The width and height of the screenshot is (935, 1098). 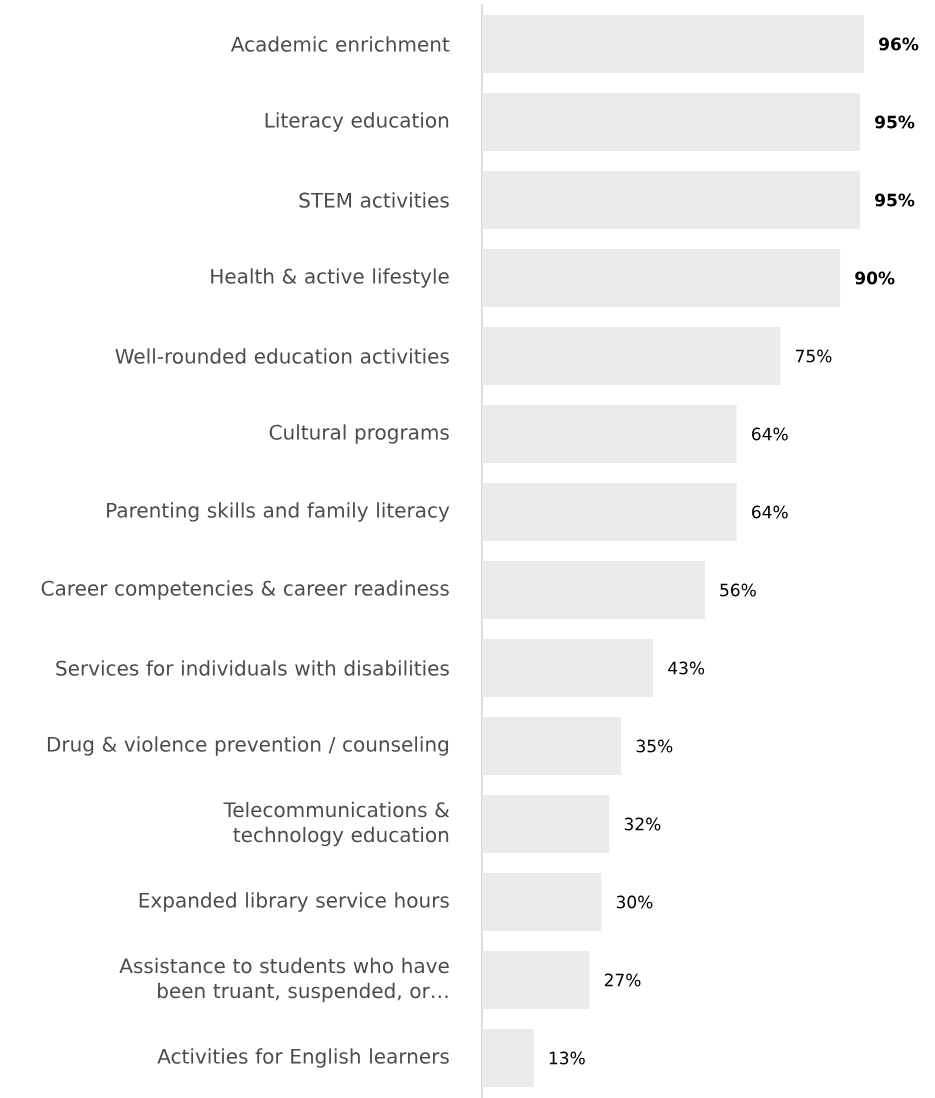 I want to click on data-label: 13%, so click(x=567, y=1058).